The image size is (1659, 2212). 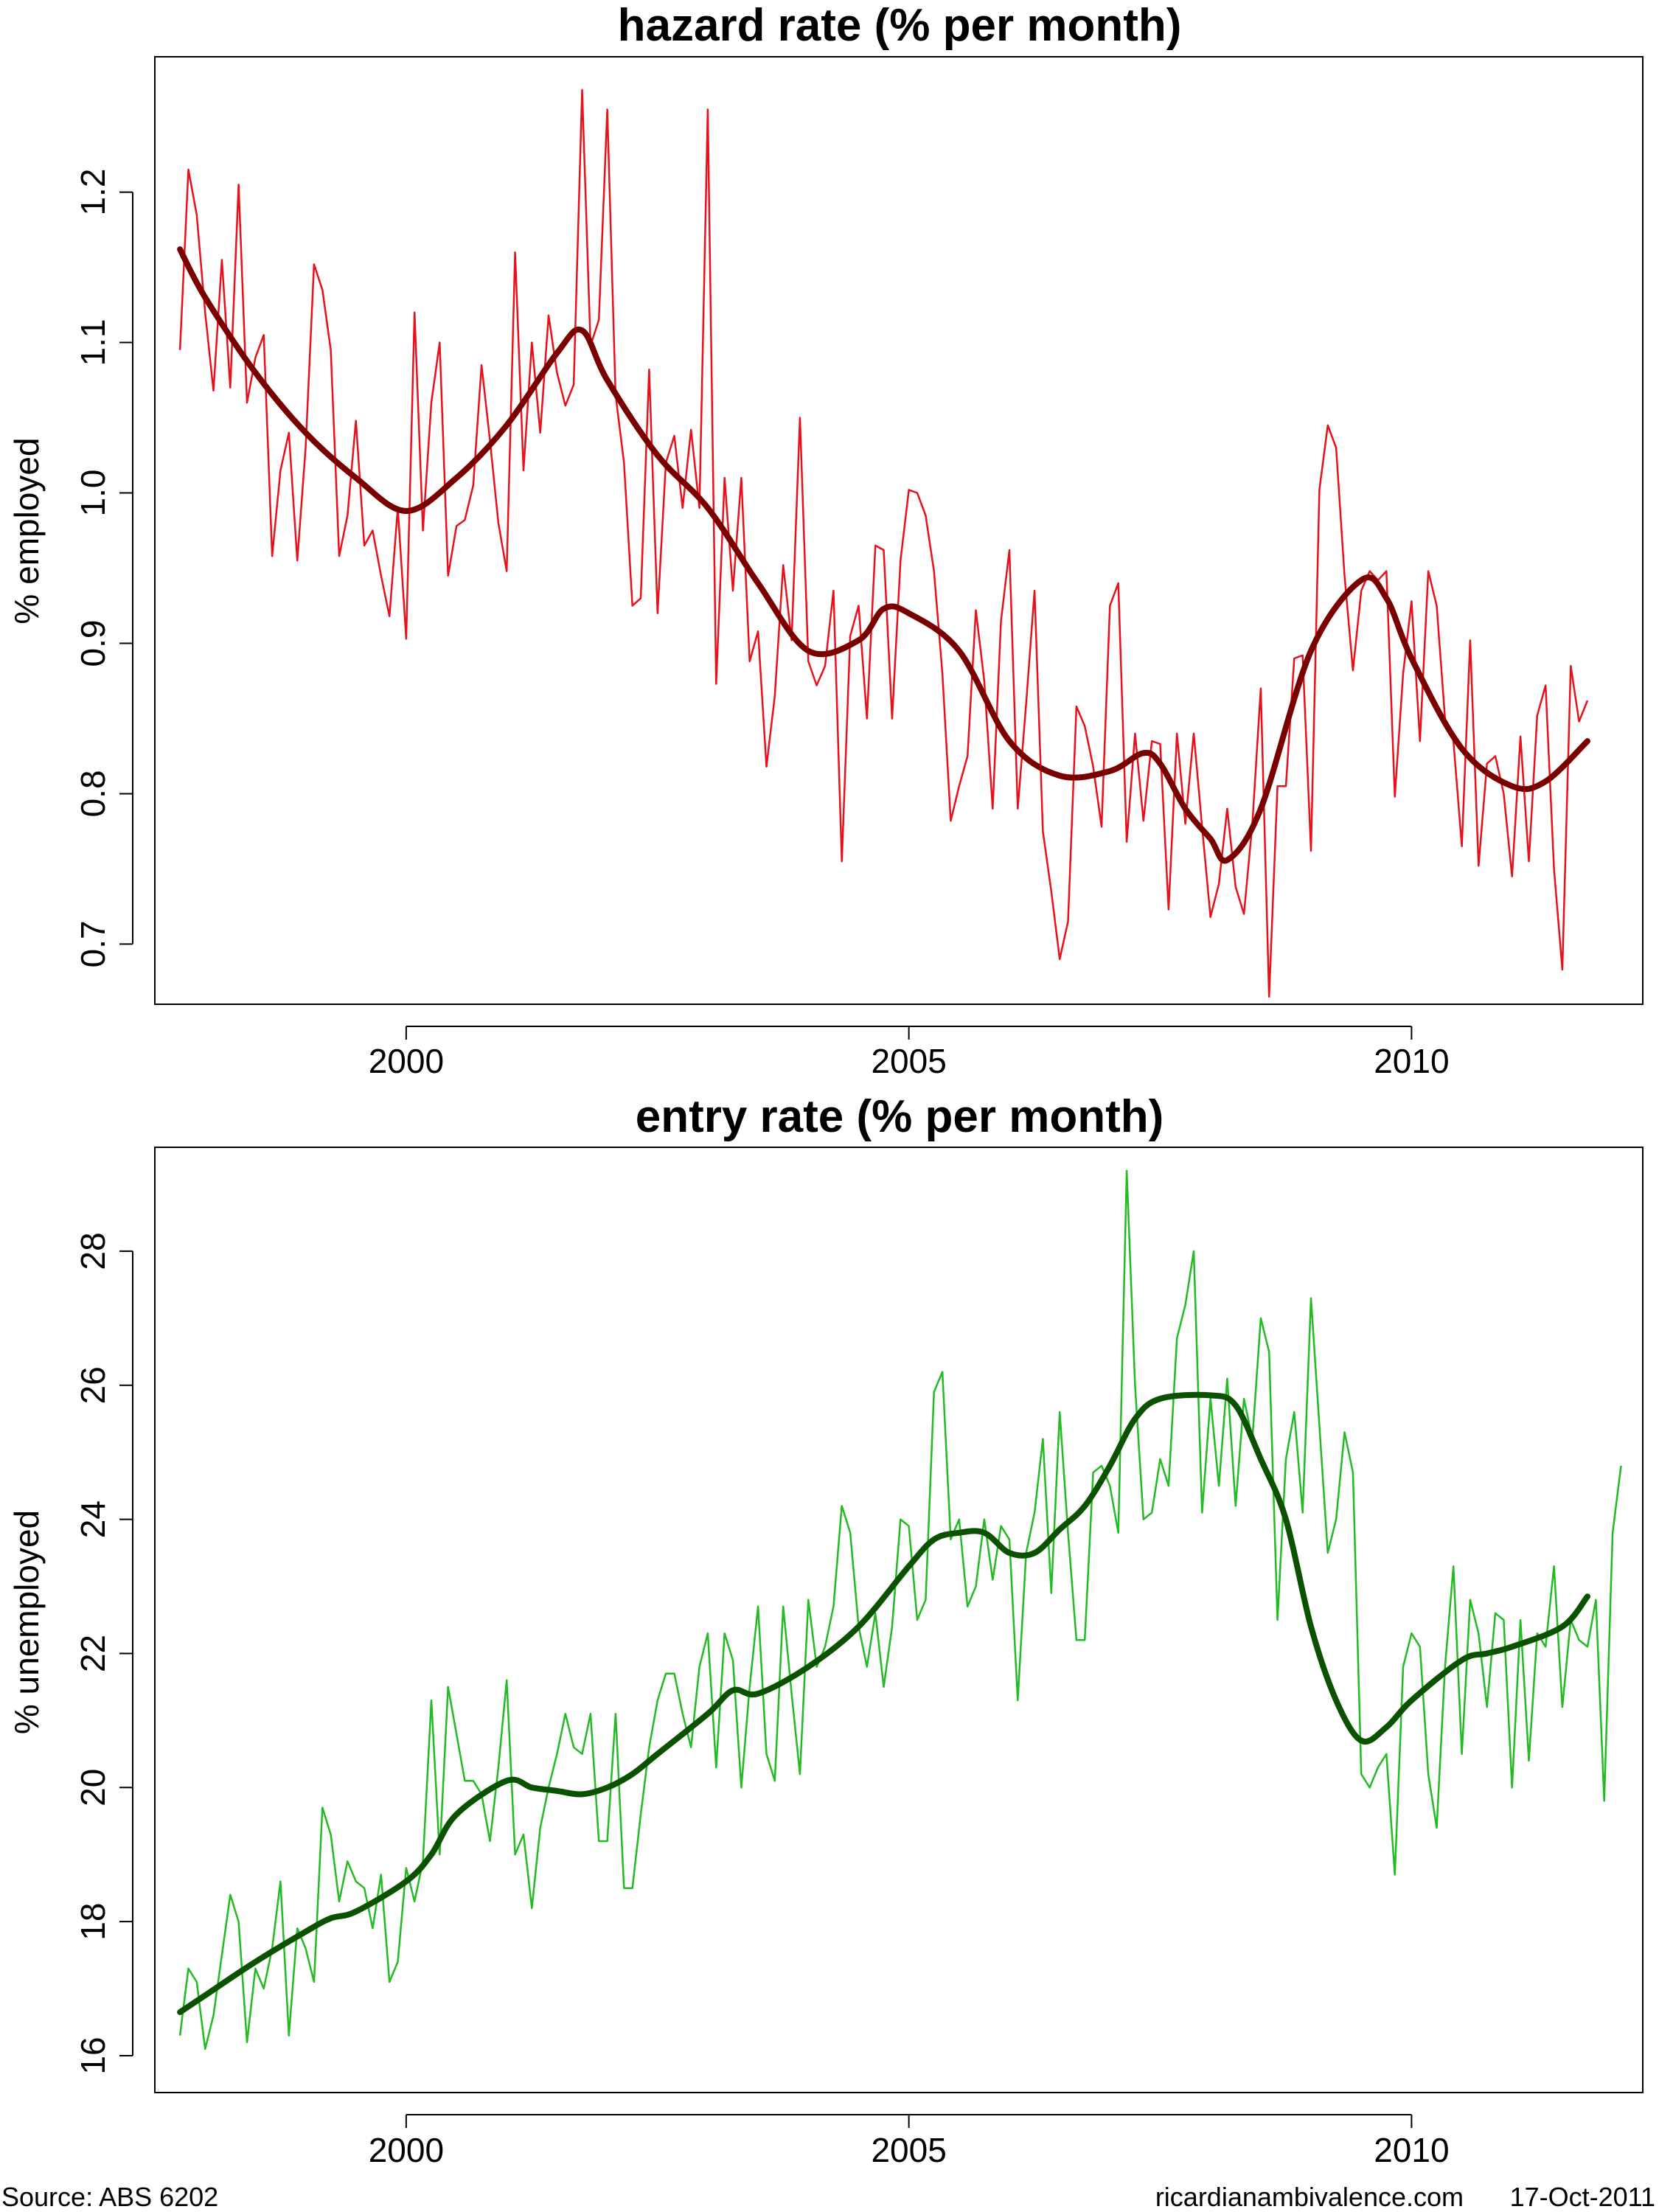 What do you see at coordinates (93, 793) in the screenshot?
I see `hazard-y-tick-label: 0.8` at bounding box center [93, 793].